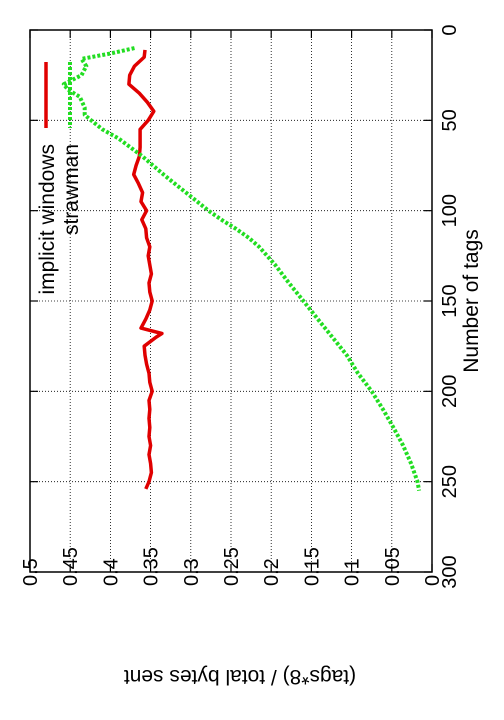 This screenshot has width=504, height=720. I want to click on y-tick-label: 0.3, so click(192, 572).